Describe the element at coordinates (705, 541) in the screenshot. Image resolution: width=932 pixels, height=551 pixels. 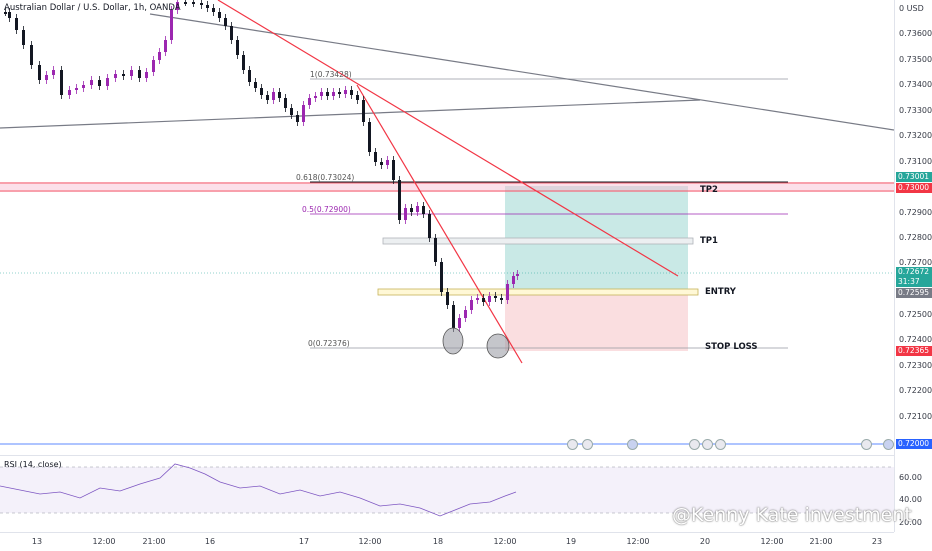
I see `time-tick: 20` at that location.